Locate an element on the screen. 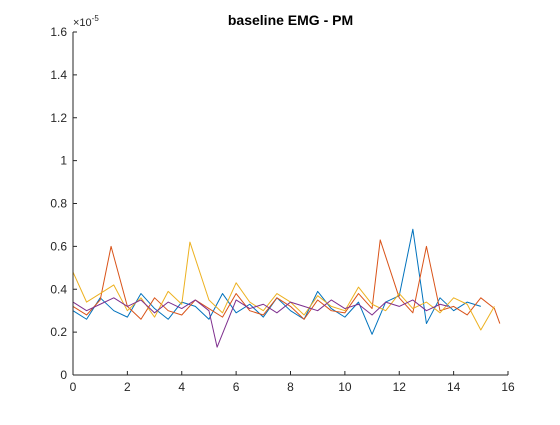 The width and height of the screenshot is (560, 425). y-tick-label: 1.6 is located at coordinates (58, 32).